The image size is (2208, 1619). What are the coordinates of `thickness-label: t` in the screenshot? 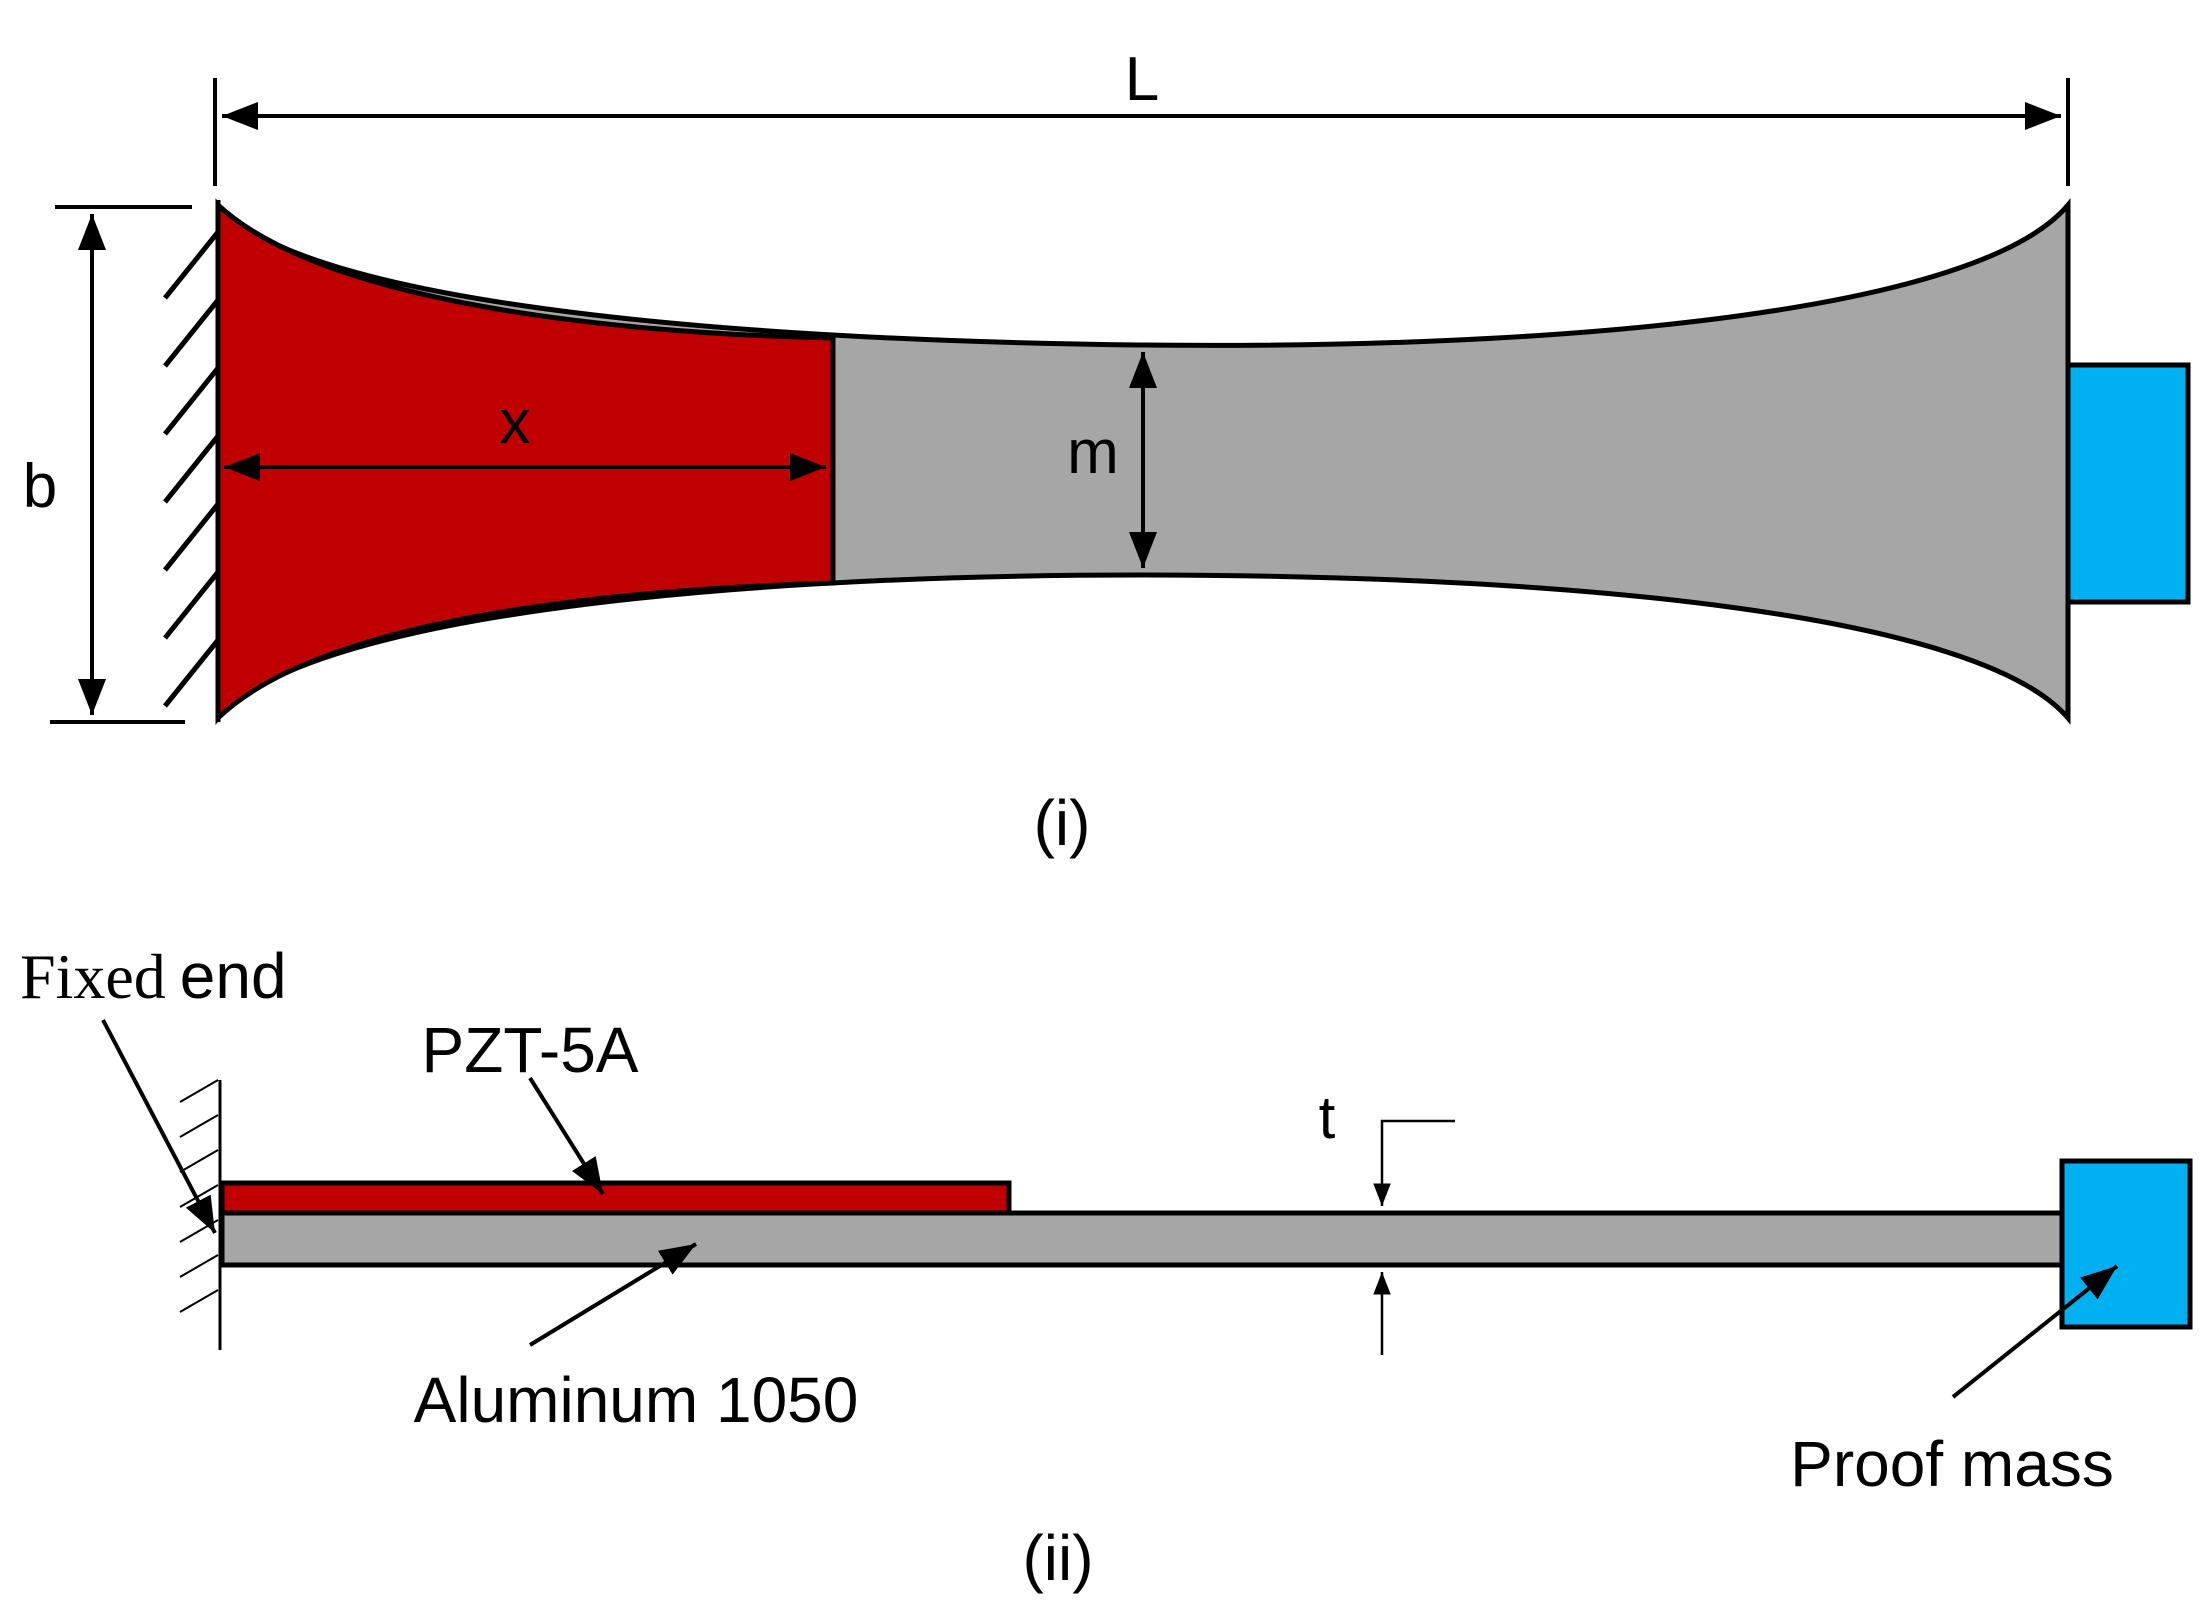 It's located at (1327, 1117).